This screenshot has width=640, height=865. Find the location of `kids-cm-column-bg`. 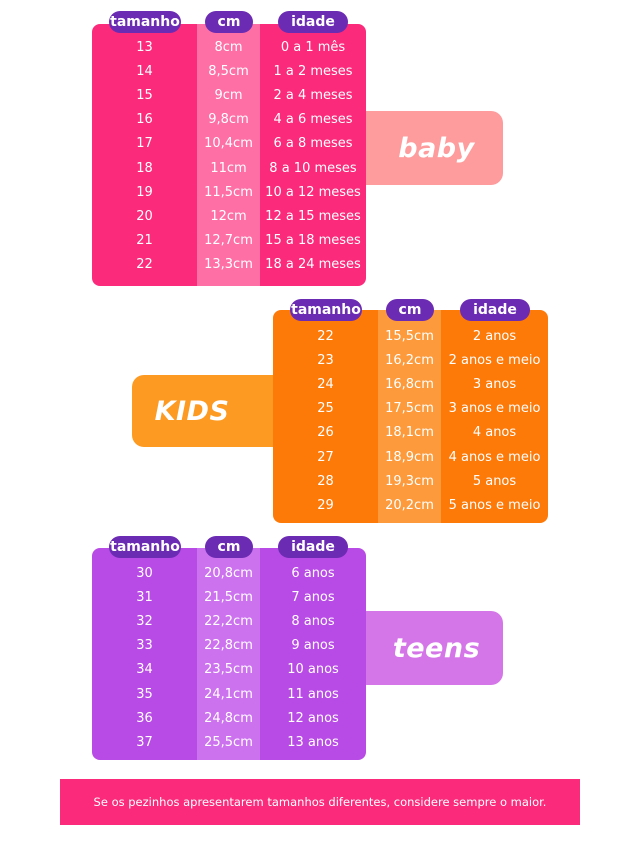

kids-cm-column-bg is located at coordinates (409, 416).